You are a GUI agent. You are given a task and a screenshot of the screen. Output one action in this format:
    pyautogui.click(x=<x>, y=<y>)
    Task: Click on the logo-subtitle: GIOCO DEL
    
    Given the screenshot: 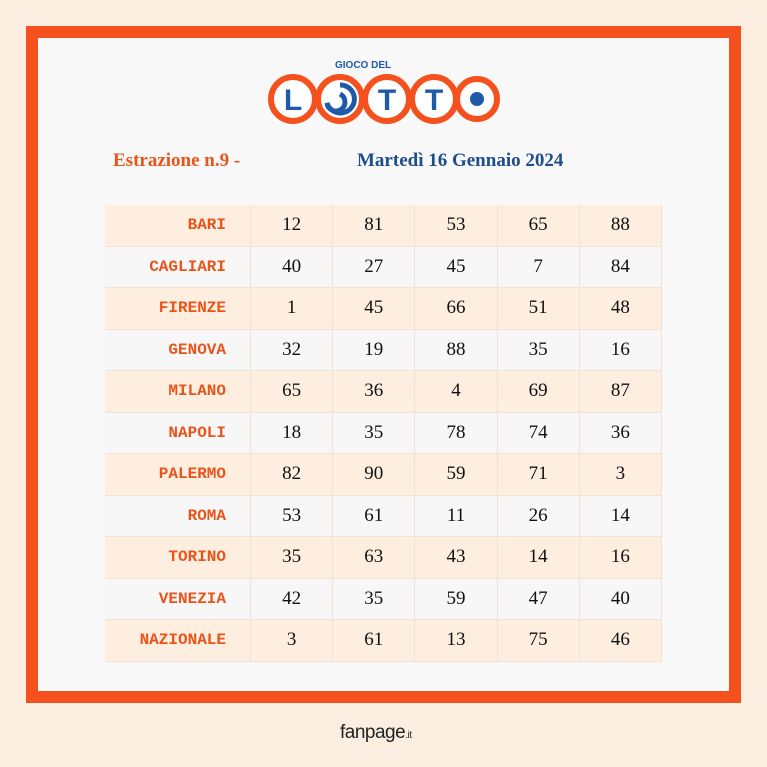 What is the action you would take?
    pyautogui.click(x=363, y=65)
    